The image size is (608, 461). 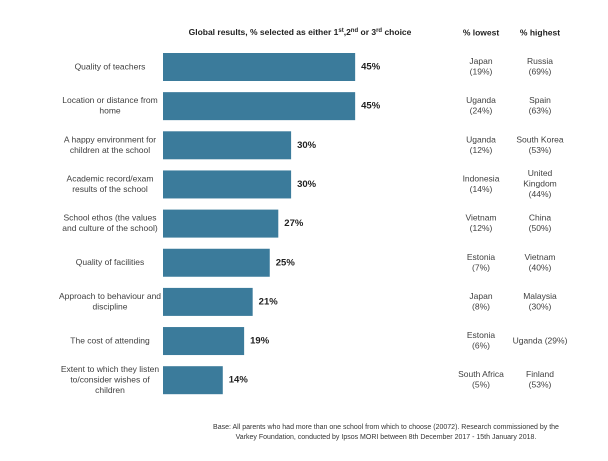 I want to click on title-part: or 3, so click(x=367, y=32).